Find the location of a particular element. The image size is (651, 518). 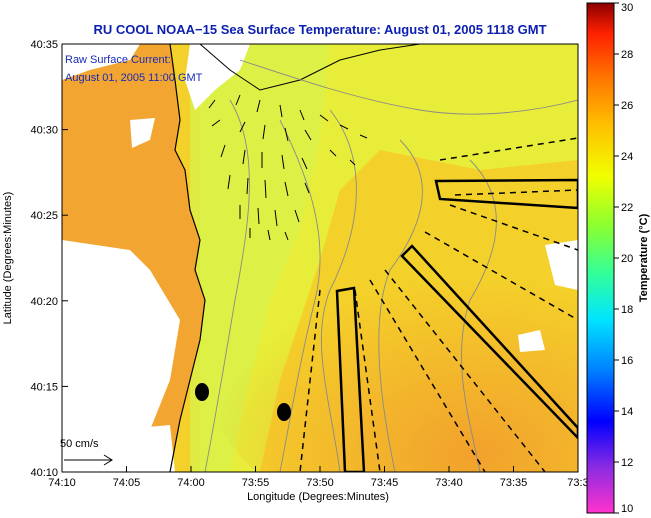

colorbar-tick-label: 30 is located at coordinates (627, 8).